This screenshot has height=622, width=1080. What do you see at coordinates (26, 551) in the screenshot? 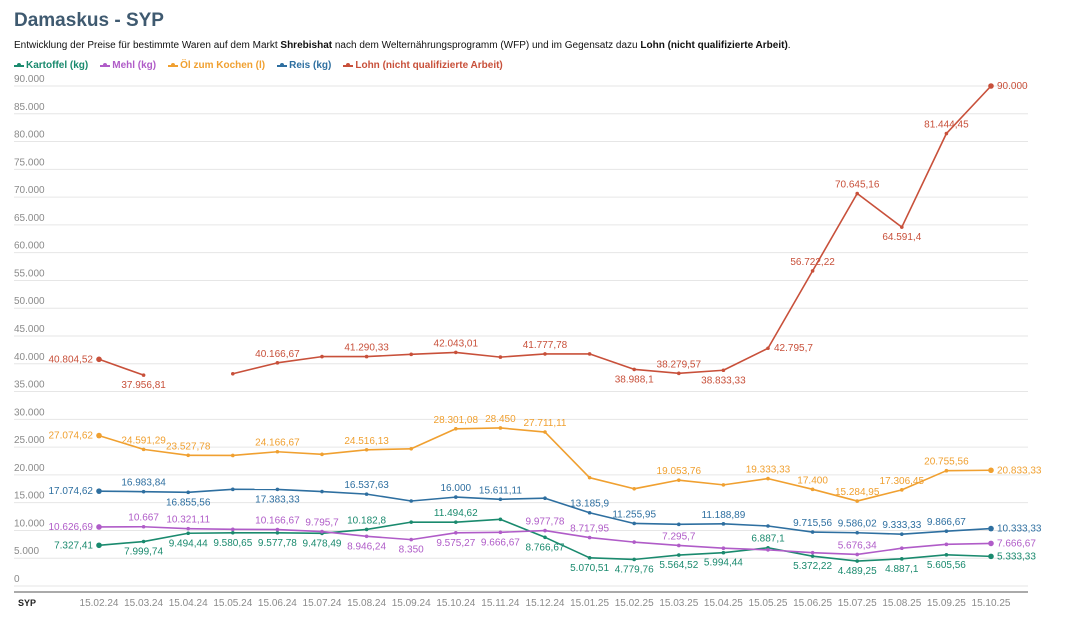
I see `y-tick-label: 5.000` at bounding box center [26, 551].